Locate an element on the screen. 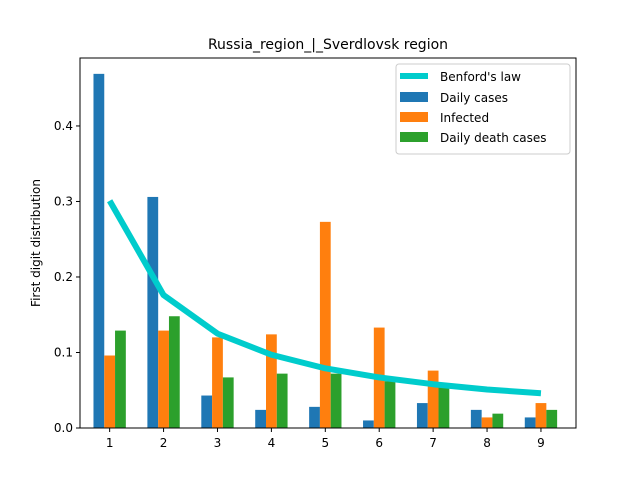 This screenshot has height=484, width=640. x-tick-label: 3 is located at coordinates (218, 443).